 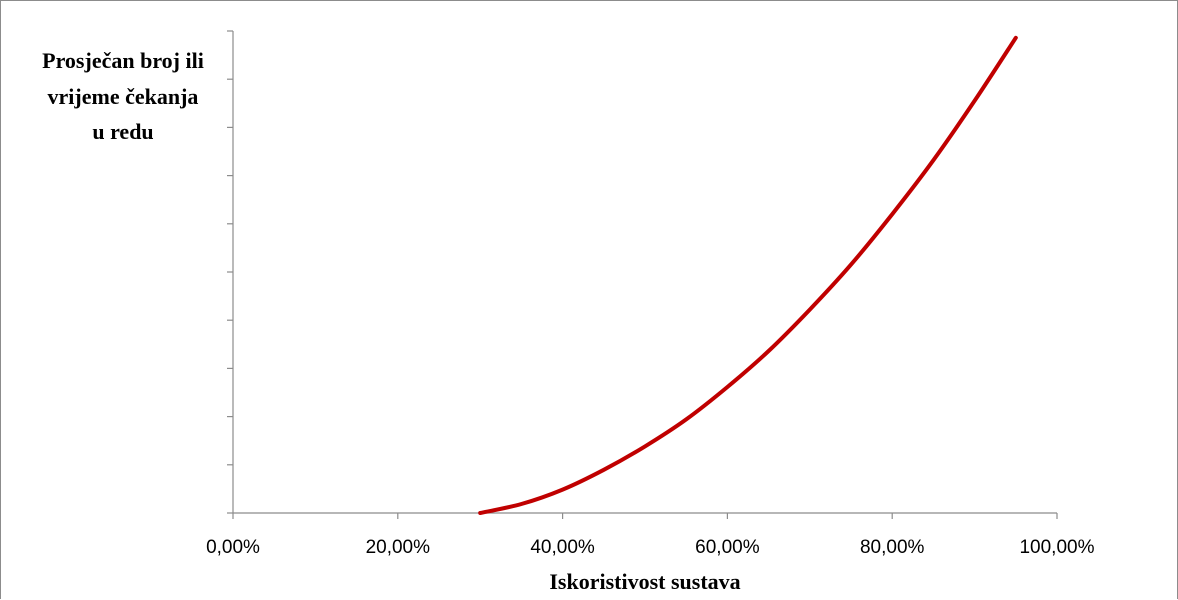 I want to click on y-axis-title-line-3: u redu, so click(x=122, y=131).